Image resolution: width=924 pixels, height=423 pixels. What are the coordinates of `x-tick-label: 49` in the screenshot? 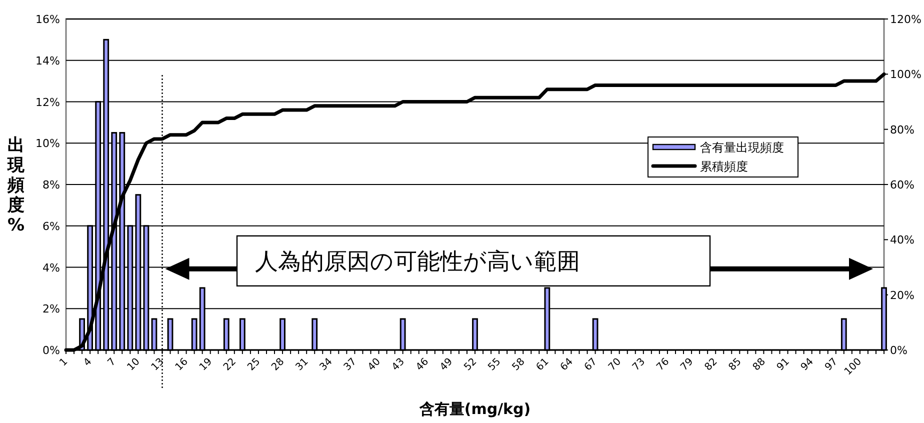 It's located at (447, 365).